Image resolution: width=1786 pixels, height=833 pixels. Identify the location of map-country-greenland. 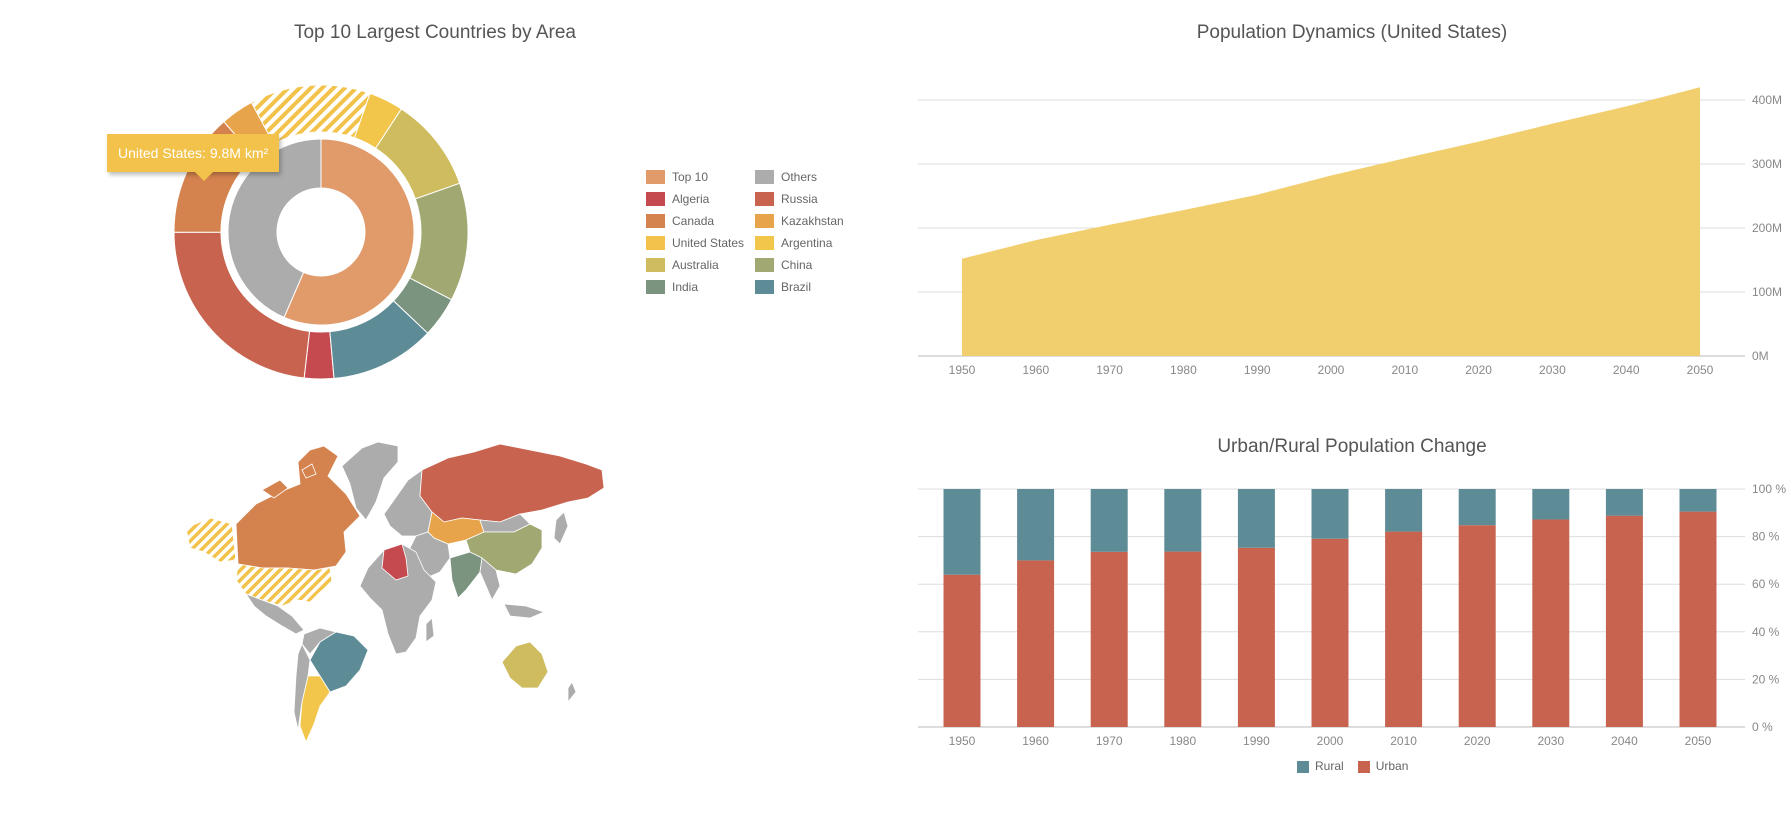
(370, 481).